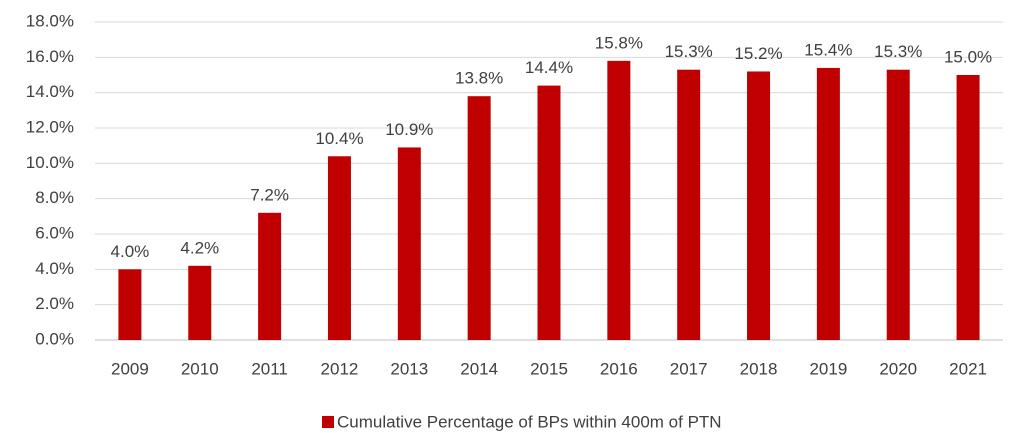 The image size is (1018, 433). Describe the element at coordinates (758, 53) in the screenshot. I see `data-label: 15.2%` at that location.